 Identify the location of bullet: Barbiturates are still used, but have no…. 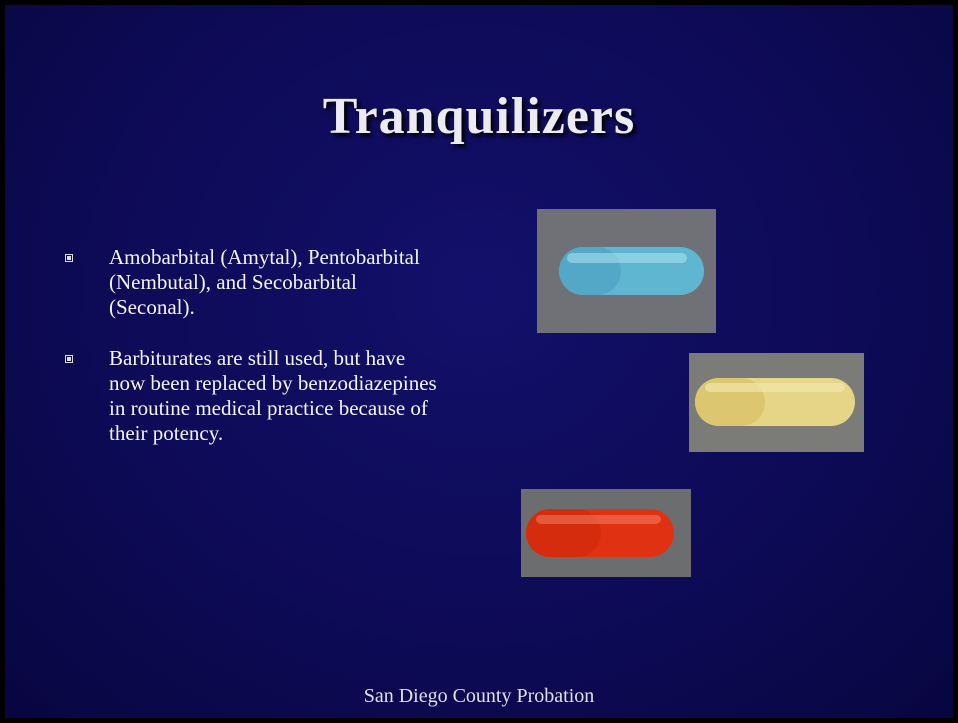
(255, 396).